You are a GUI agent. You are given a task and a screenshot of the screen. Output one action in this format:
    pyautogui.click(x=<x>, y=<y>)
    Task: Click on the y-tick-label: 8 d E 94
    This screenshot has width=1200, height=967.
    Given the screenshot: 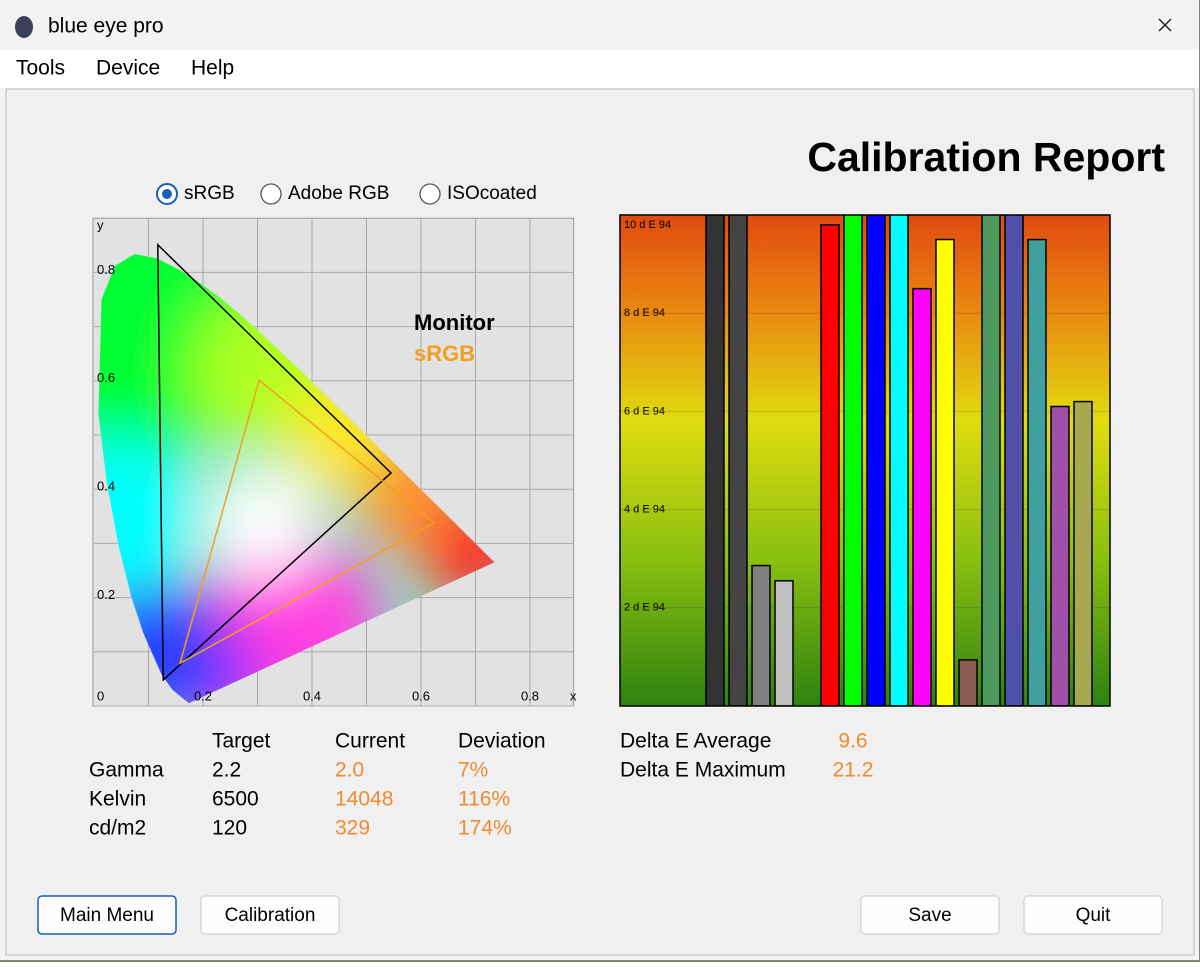 What is the action you would take?
    pyautogui.click(x=644, y=313)
    